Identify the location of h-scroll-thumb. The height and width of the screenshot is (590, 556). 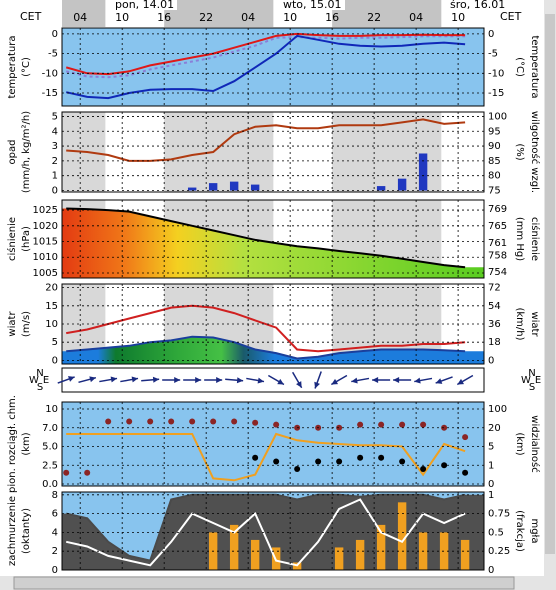
(264, 583).